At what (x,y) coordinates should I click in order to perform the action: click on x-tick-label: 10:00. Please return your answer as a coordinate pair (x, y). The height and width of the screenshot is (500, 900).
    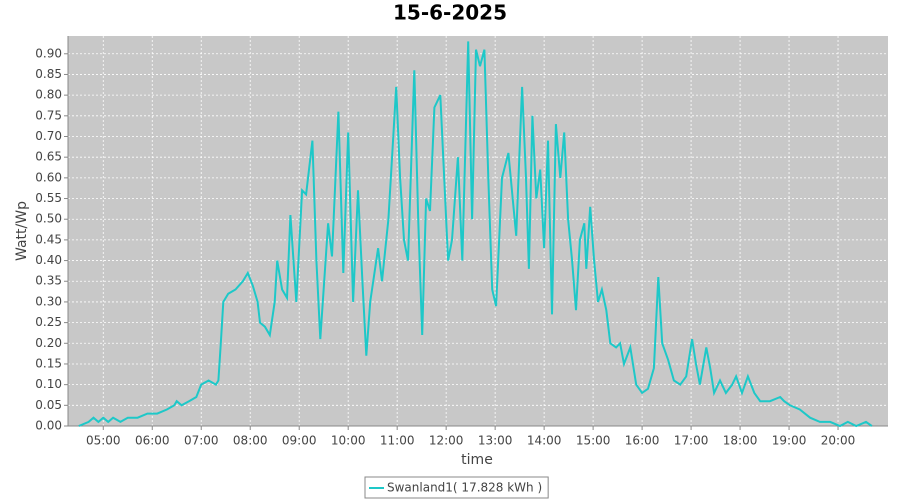
    Looking at the image, I should click on (348, 441).